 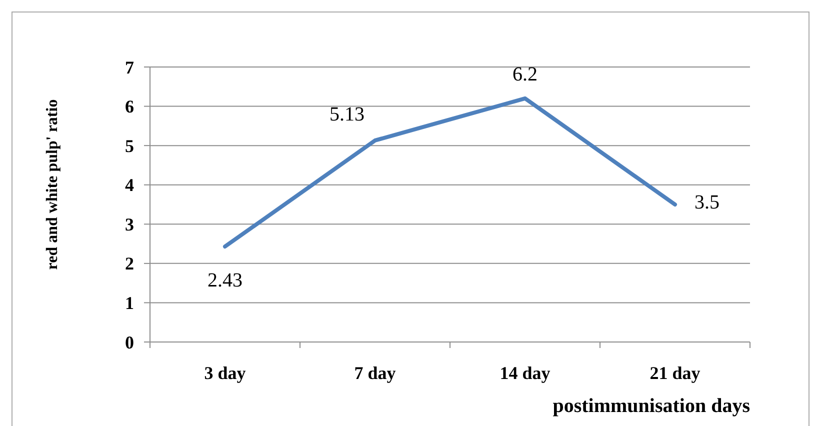 What do you see at coordinates (129, 67) in the screenshot?
I see `y-tick-label: 7` at bounding box center [129, 67].